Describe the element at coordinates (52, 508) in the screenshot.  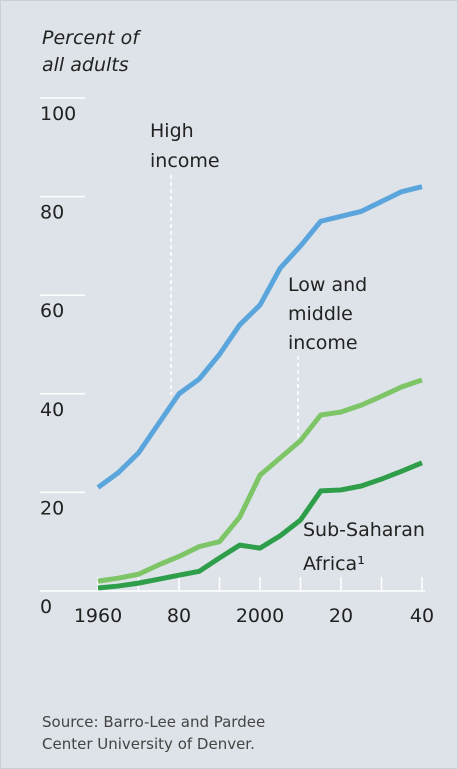
I see `y-tick-label: 20` at that location.